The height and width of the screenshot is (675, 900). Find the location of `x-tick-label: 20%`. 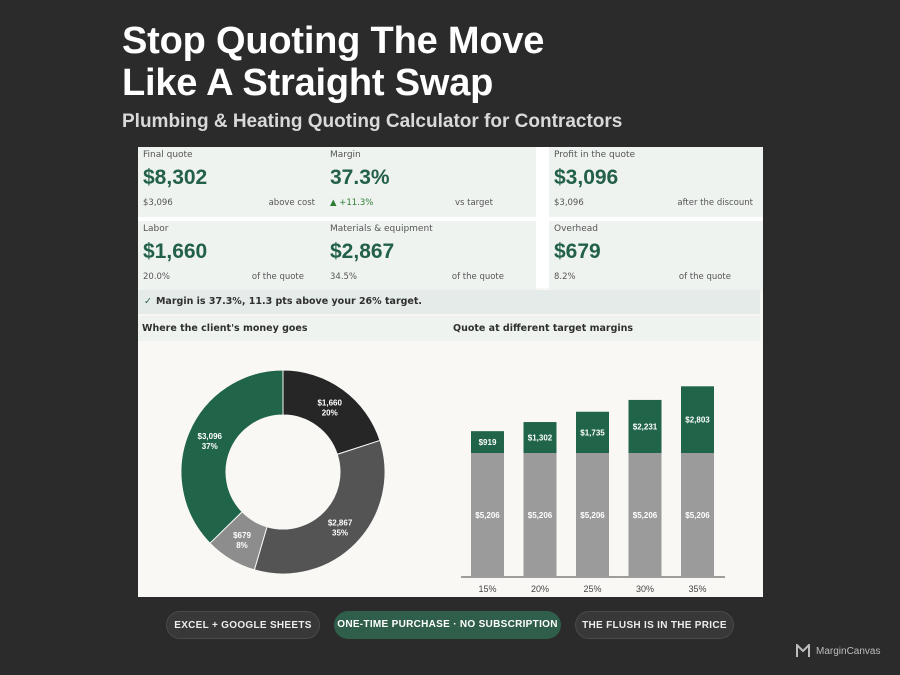

x-tick-label: 20% is located at coordinates (540, 589).